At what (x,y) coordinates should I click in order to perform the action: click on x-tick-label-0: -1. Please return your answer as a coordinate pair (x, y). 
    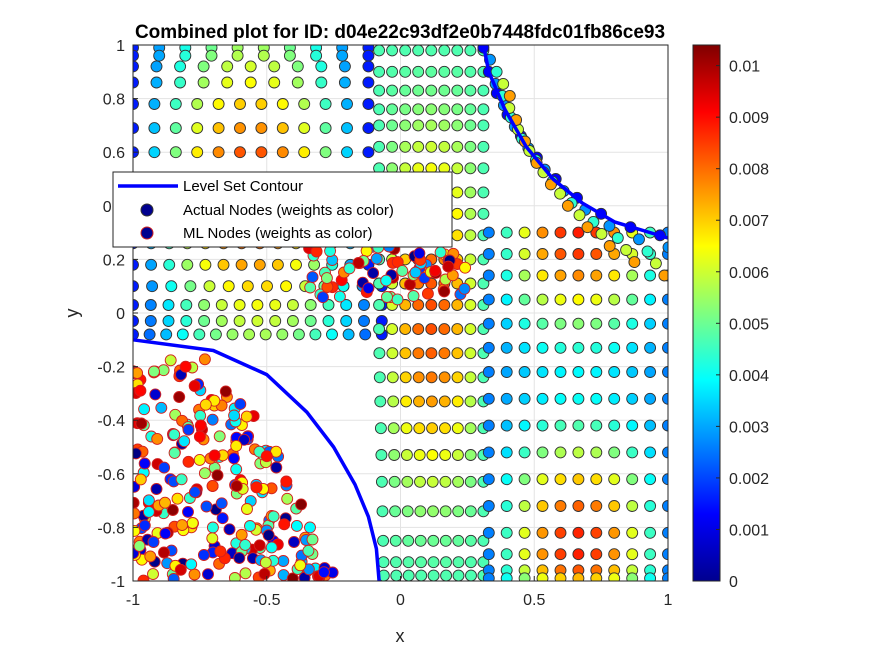
    Looking at the image, I should click on (133, 600).